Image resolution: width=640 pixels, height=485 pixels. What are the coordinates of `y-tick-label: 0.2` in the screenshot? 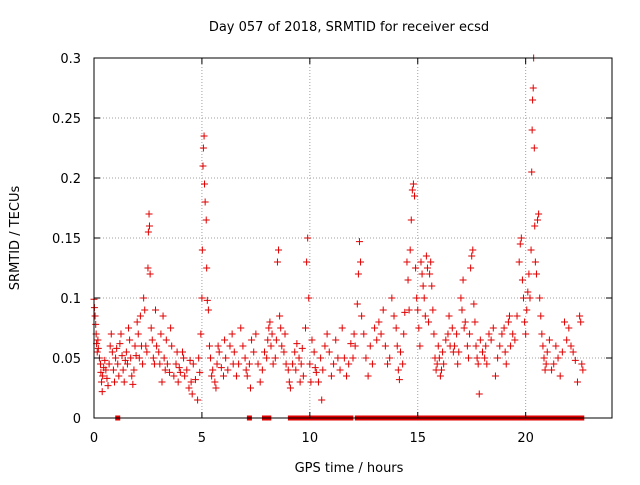 It's located at (70, 179).